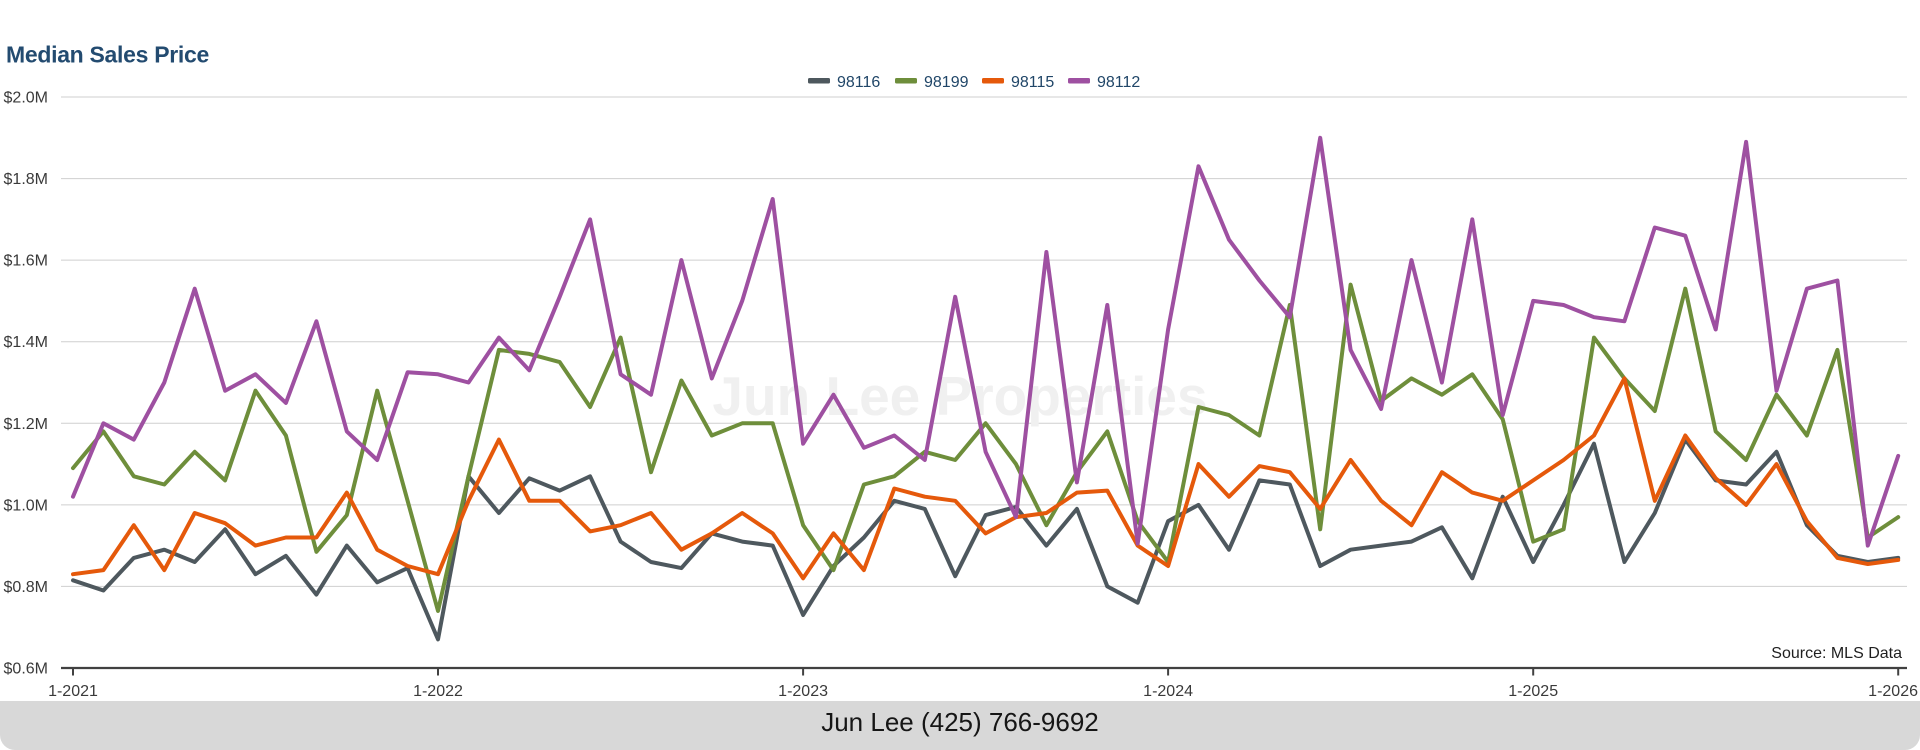 This screenshot has width=1920, height=750. Describe the element at coordinates (438, 691) in the screenshot. I see `svg-text: 1-2022` at that location.